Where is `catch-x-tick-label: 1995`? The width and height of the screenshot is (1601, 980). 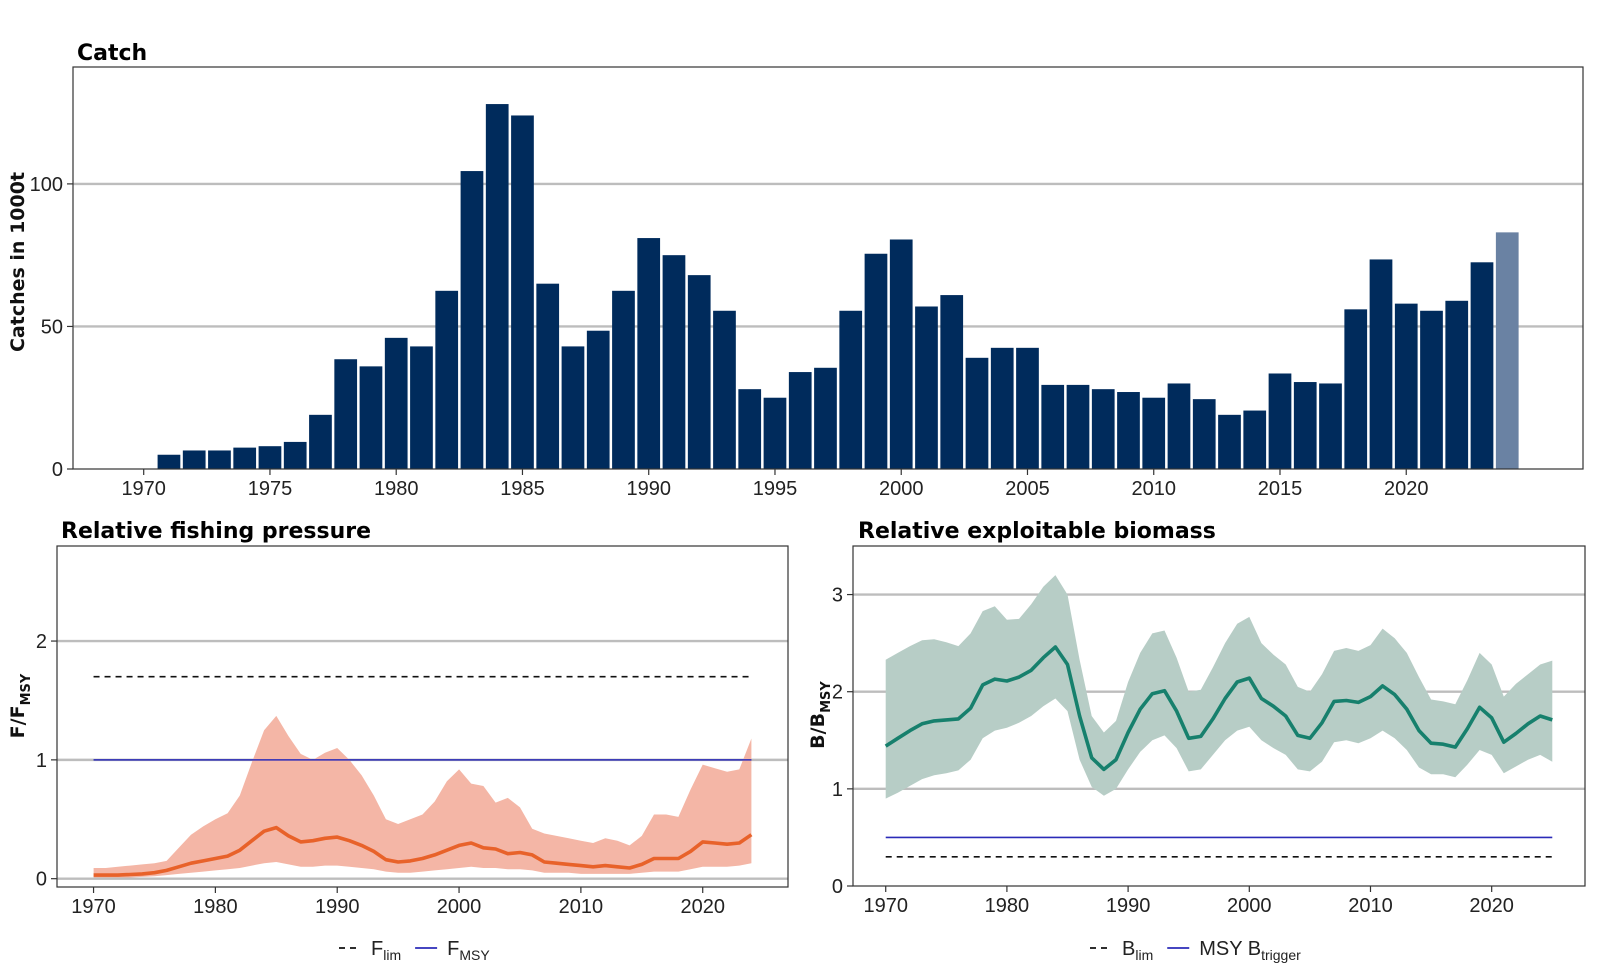
catch-x-tick-label: 1995 is located at coordinates (775, 489).